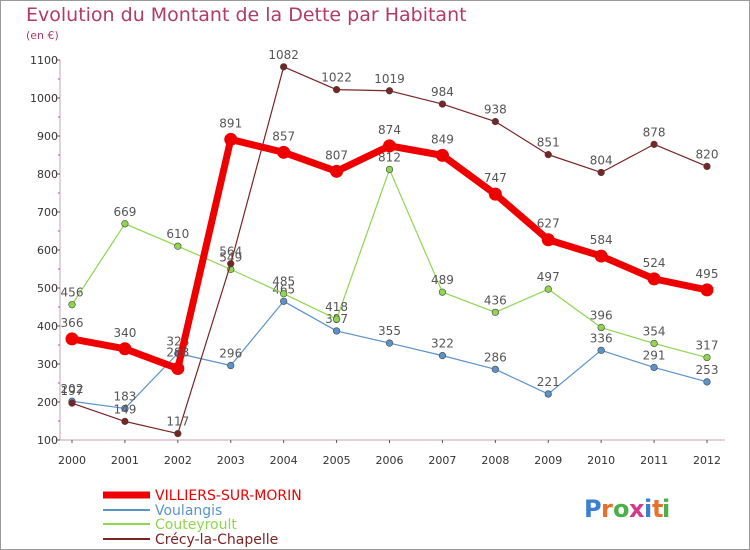  I want to click on legend-label: Couteyroult, so click(196, 525).